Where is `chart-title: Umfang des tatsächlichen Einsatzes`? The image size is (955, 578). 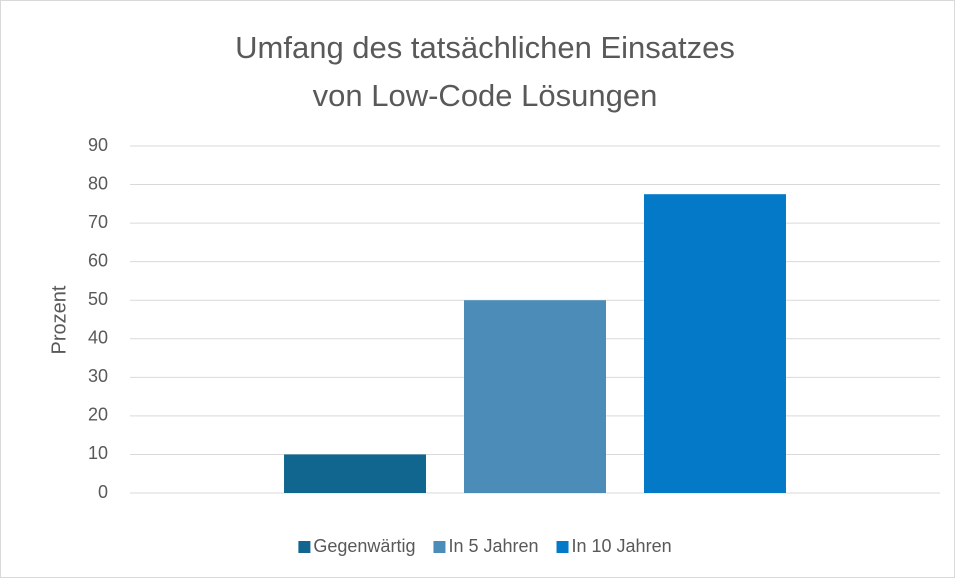
chart-title: Umfang des tatsächlichen Einsatzes is located at coordinates (485, 47).